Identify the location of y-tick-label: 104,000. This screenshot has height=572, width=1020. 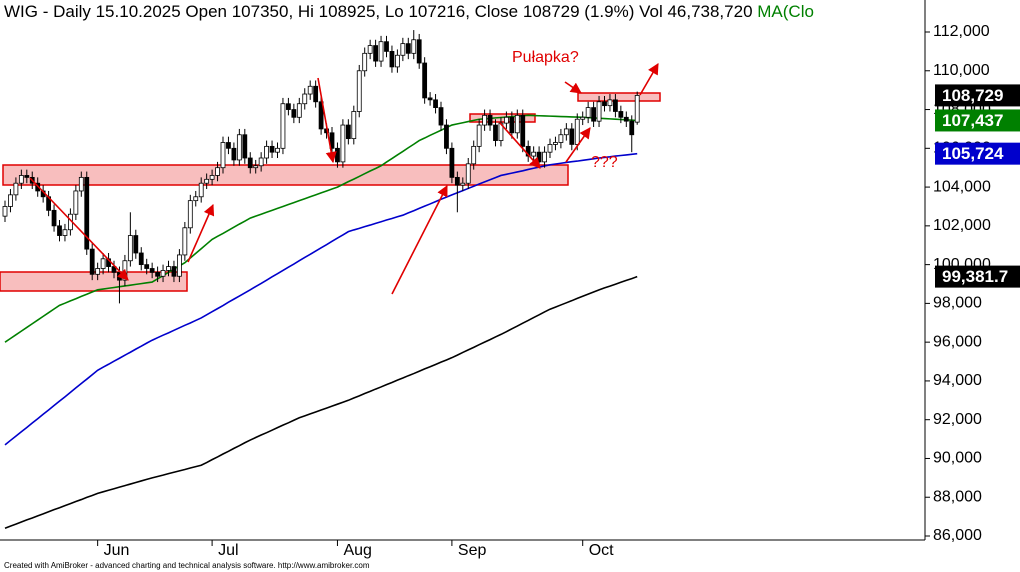
(962, 186).